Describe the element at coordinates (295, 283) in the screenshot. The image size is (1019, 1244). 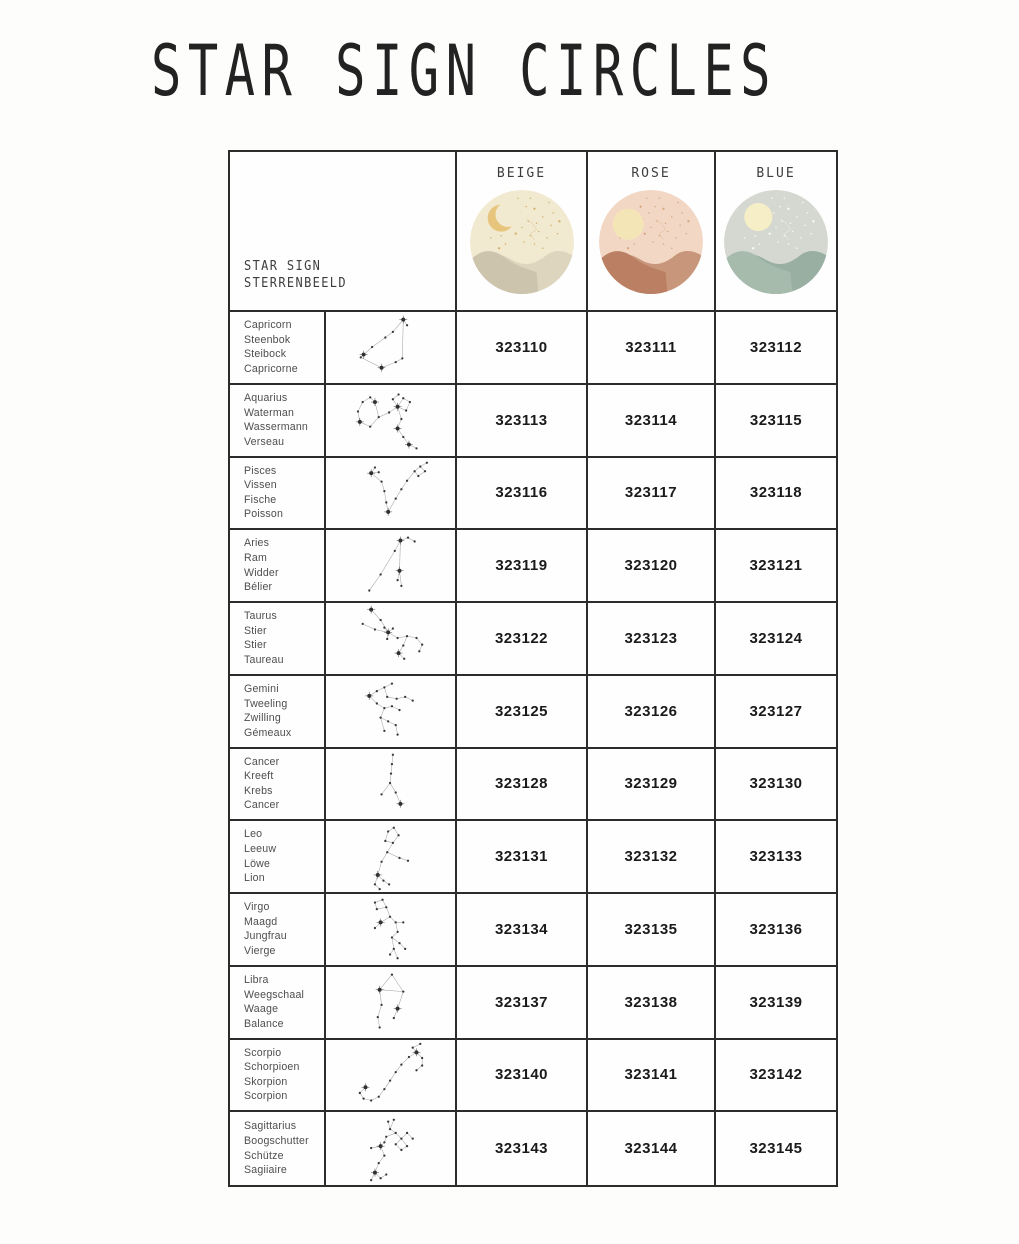
I see `row-header-line2: STERRENBEELD` at that location.